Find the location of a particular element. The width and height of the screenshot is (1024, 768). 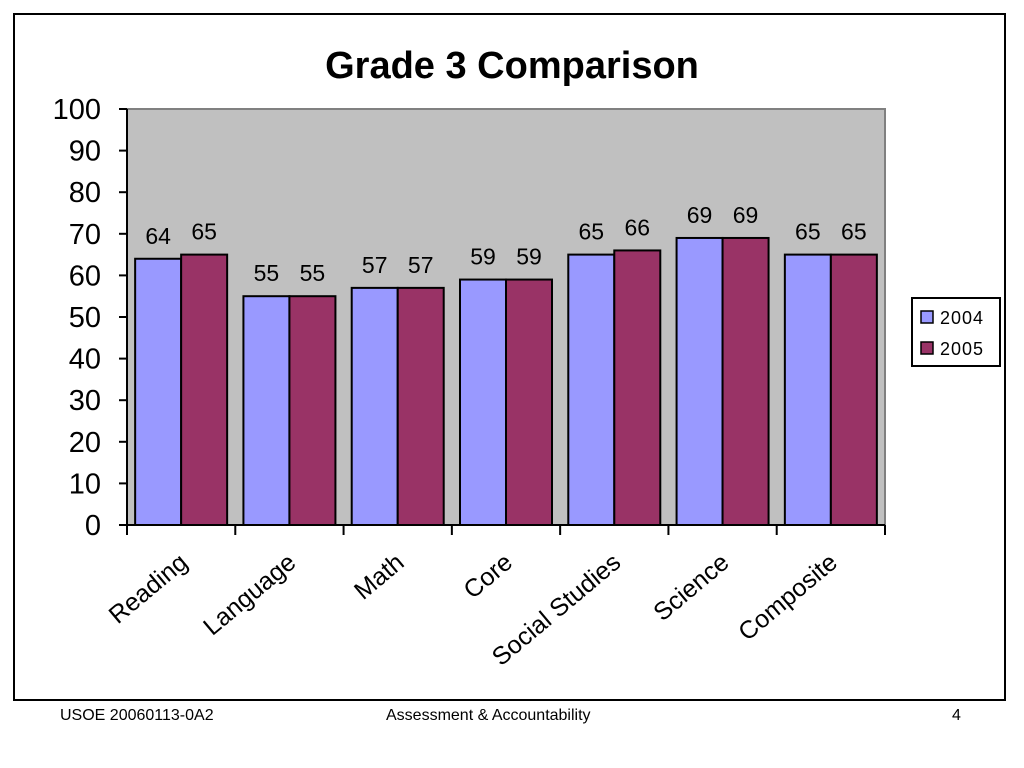

y-axis: 0 10 20 30 40 50 60 70 80 90 100 is located at coordinates (90, 318).